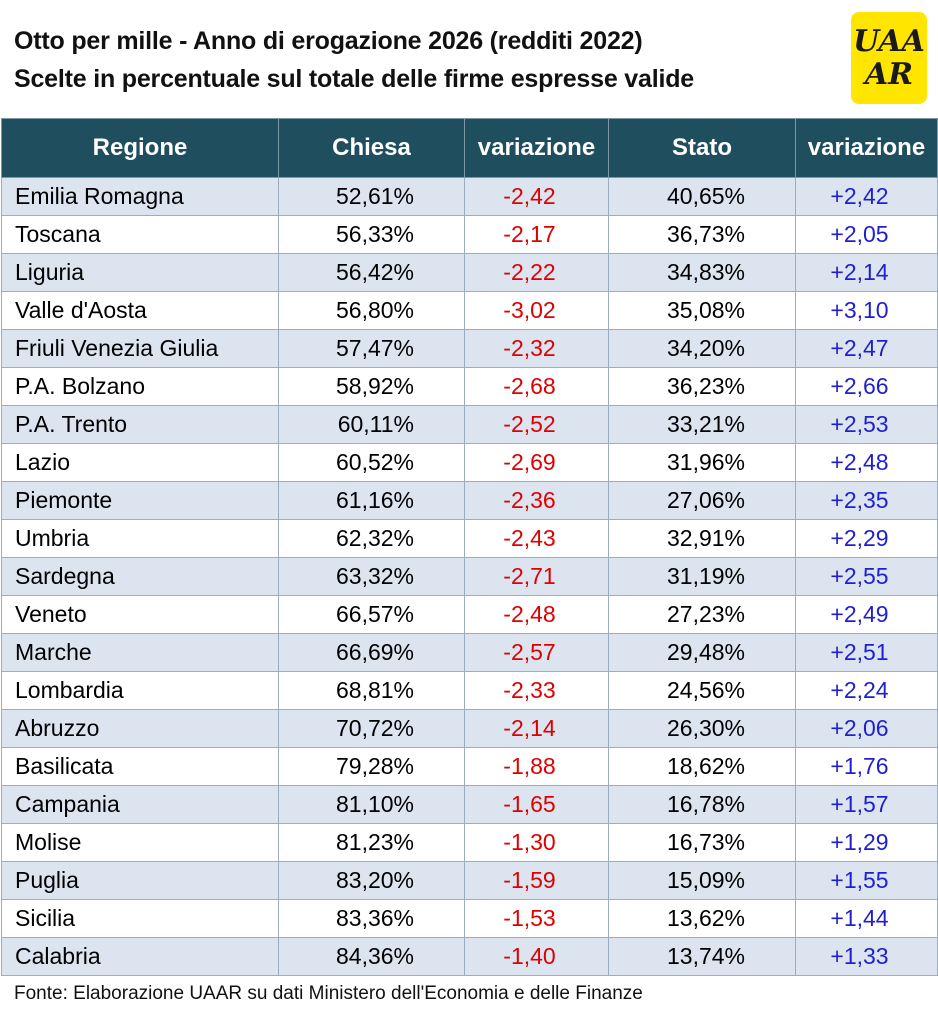 The image size is (938, 1009). What do you see at coordinates (702, 148) in the screenshot?
I see `header-stato: Stato` at bounding box center [702, 148].